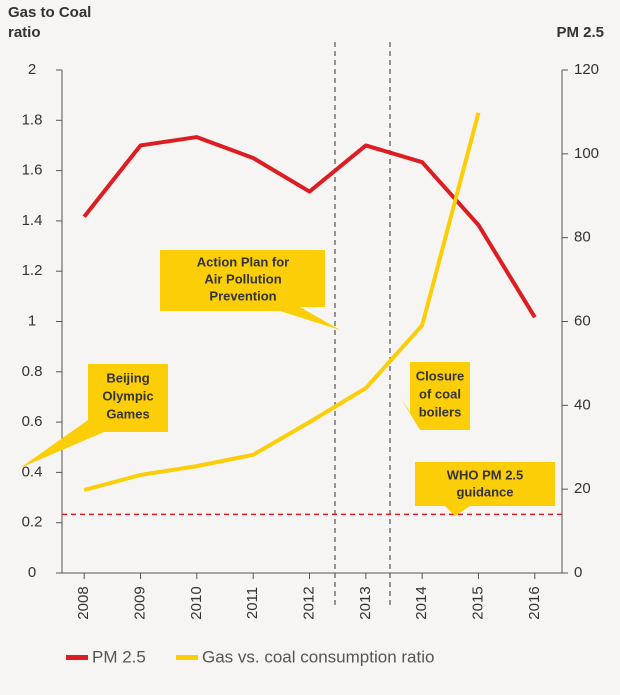  I want to click on callout-text: guidance, so click(484, 491).